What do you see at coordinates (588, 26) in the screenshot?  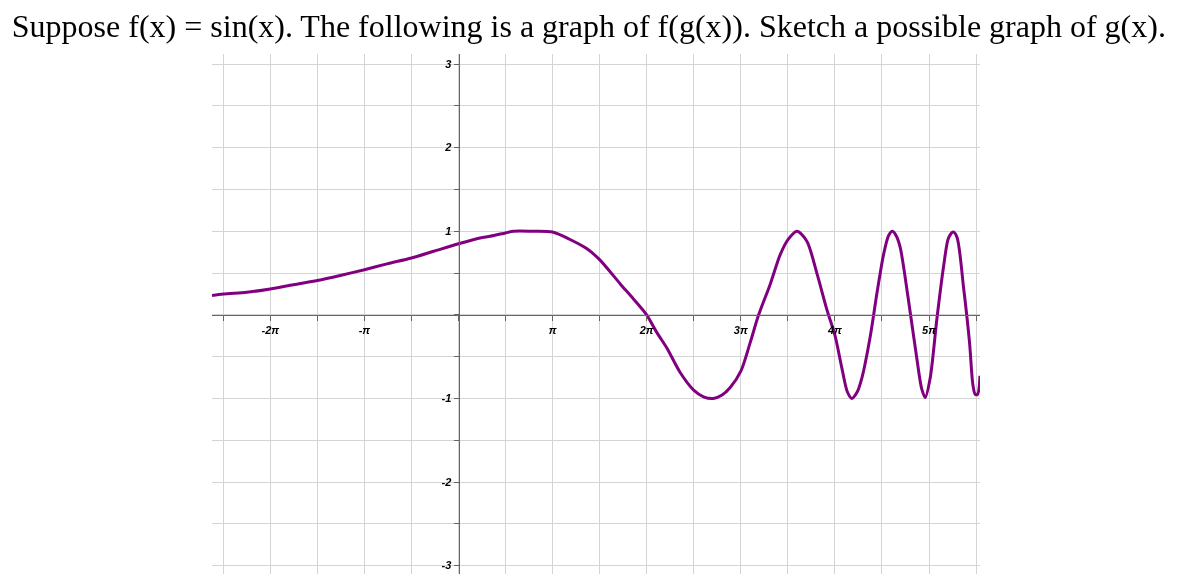 I see `chart-title: Suppose f(x) = sin(x). The following is a graph of f(g(x)). Sketch a possible graph of g(x).` at bounding box center [588, 26].